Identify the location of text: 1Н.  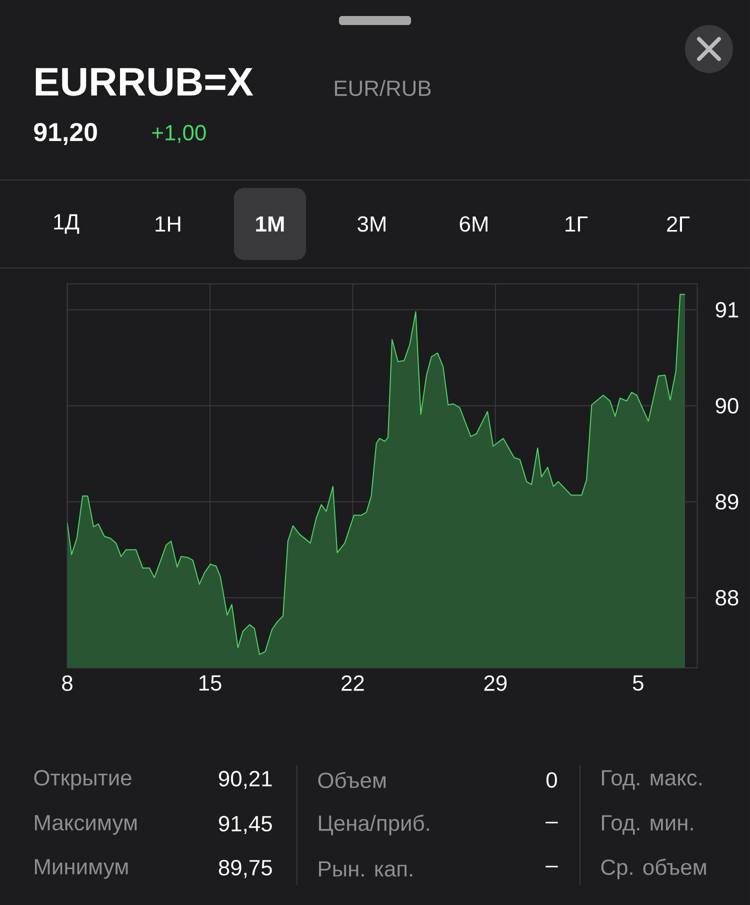
(168, 224).